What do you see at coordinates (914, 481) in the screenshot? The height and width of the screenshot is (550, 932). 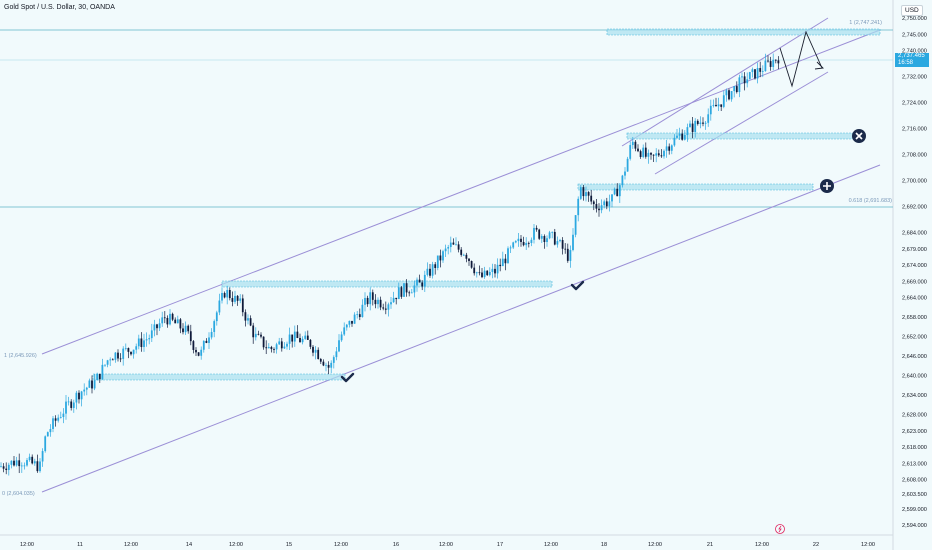 I see `y-tick-label: 2,608.000` at bounding box center [914, 481].